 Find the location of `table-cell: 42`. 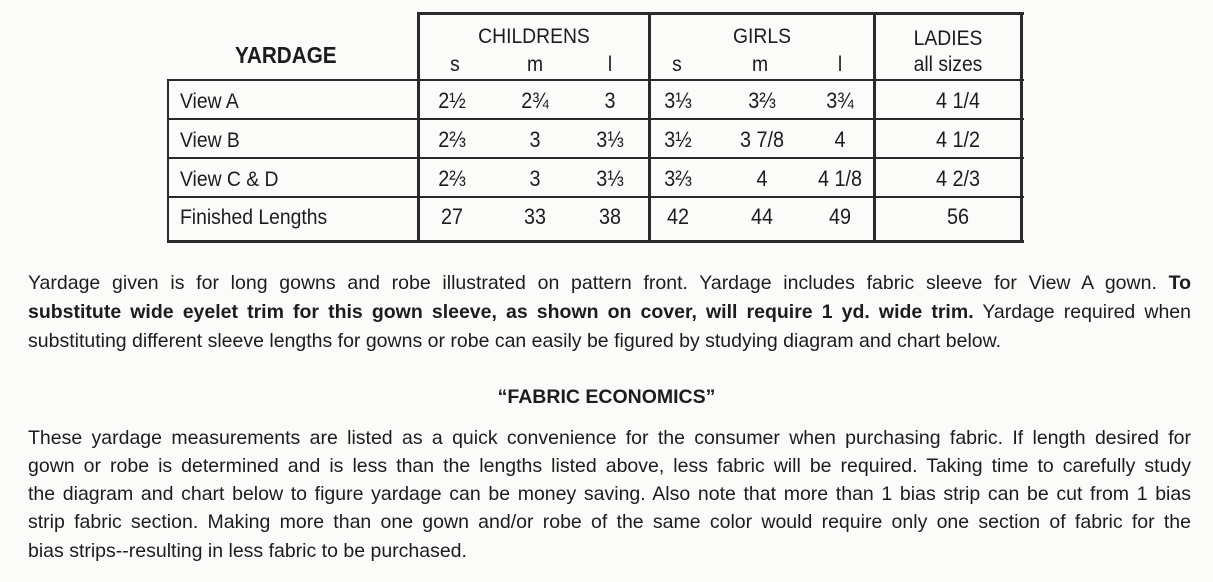

table-cell: 42 is located at coordinates (678, 216).